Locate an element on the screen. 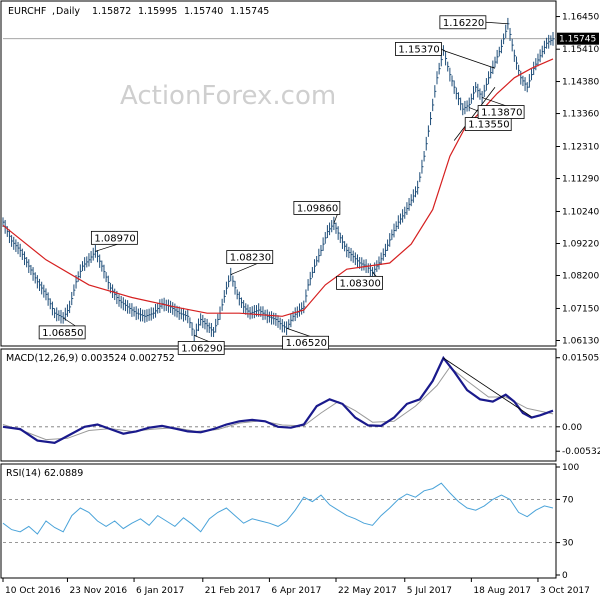 The image size is (600, 600). main-y-tick-label: 1.11290 is located at coordinates (580, 180).